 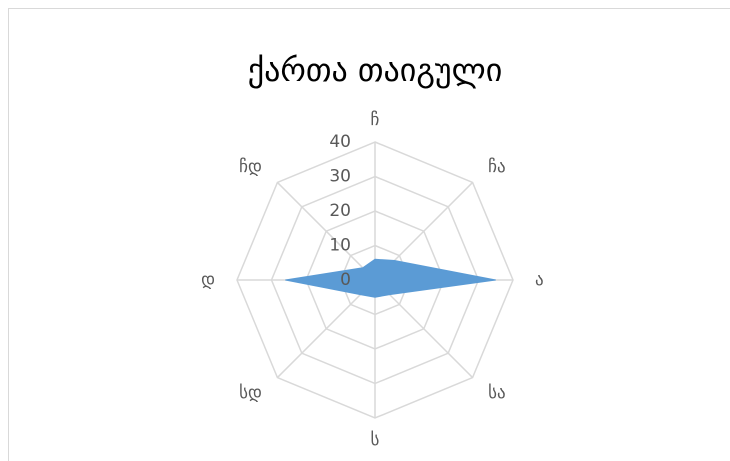 I want to click on category-label: სდ, so click(x=250, y=393).